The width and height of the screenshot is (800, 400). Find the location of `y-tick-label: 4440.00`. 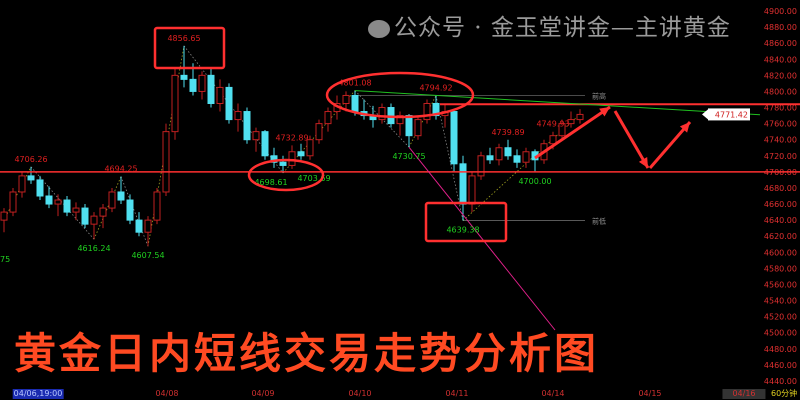

y-tick-label: 4440.00 is located at coordinates (780, 381).